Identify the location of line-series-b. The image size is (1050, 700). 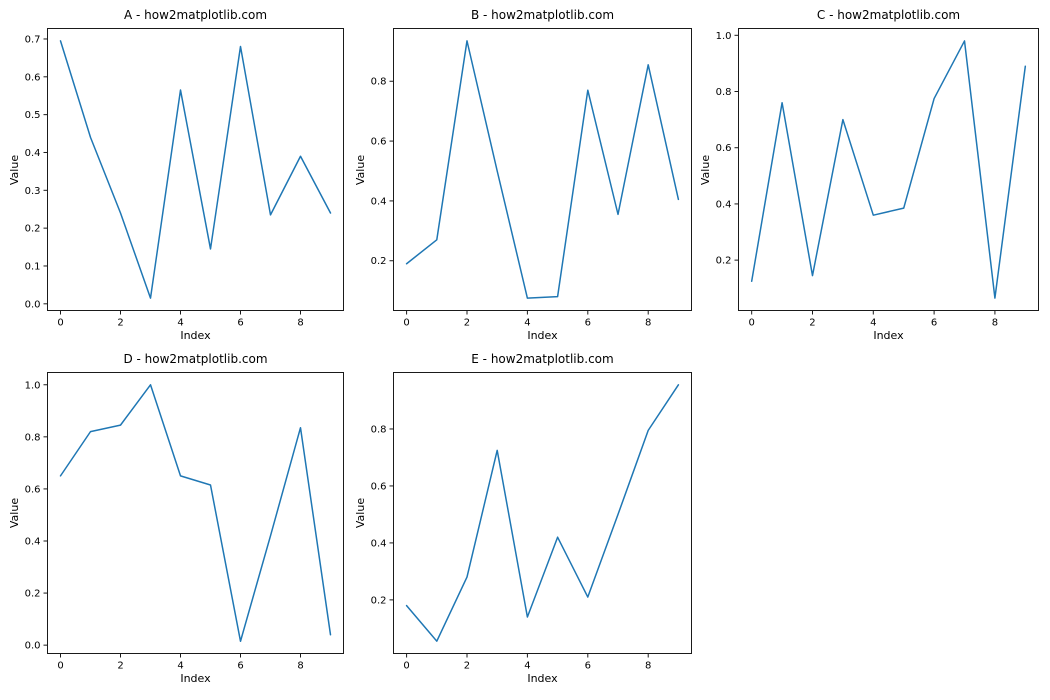
(542, 169).